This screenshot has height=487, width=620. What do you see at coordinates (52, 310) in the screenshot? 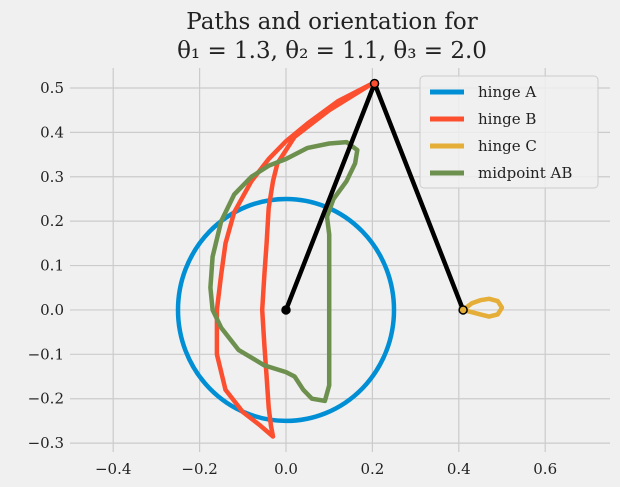
I see `y-tick-label: 0.0` at bounding box center [52, 310].